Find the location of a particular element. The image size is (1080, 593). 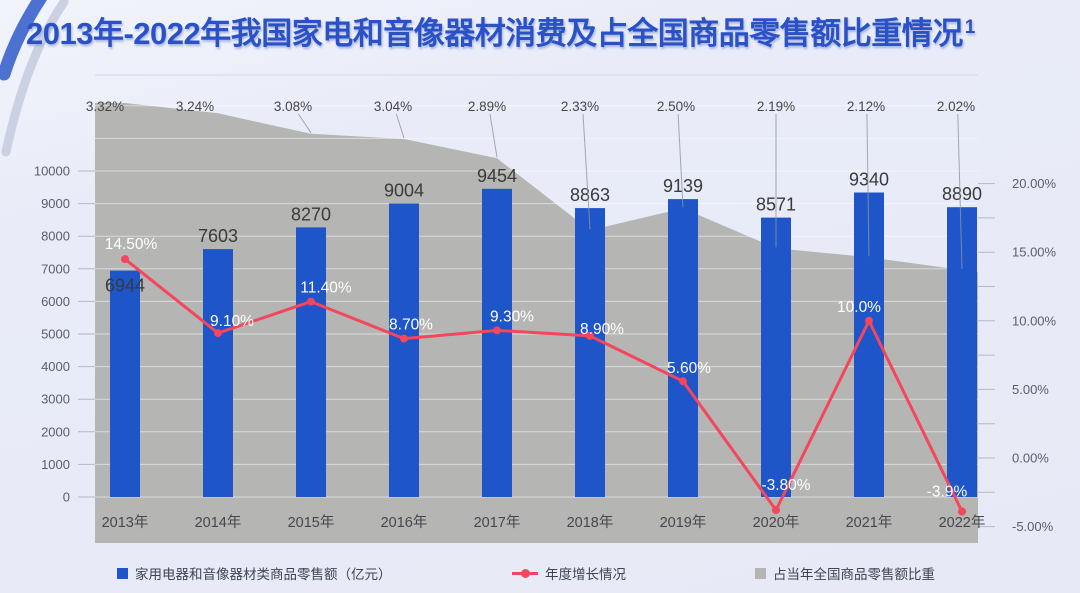

left-axis-tick-label: 3000 is located at coordinates (55, 399).